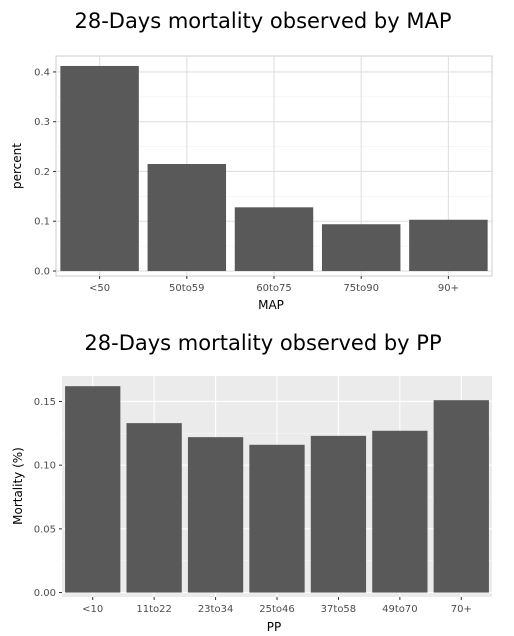  Describe the element at coordinates (45, 529) in the screenshot. I see `y-tick-label: 0.05` at that location.